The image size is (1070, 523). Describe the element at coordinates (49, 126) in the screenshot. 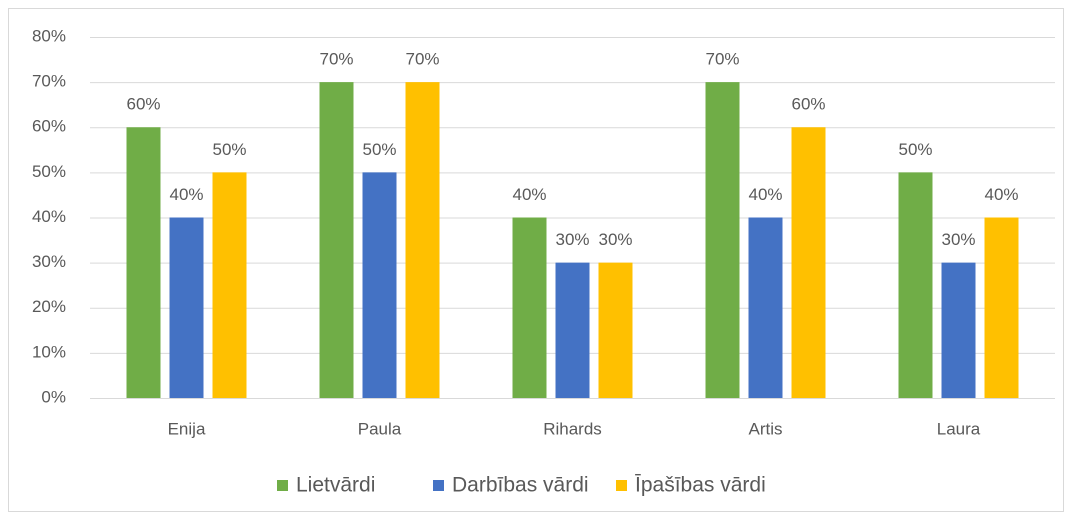

I see `y-tick-label: 60%` at that location.